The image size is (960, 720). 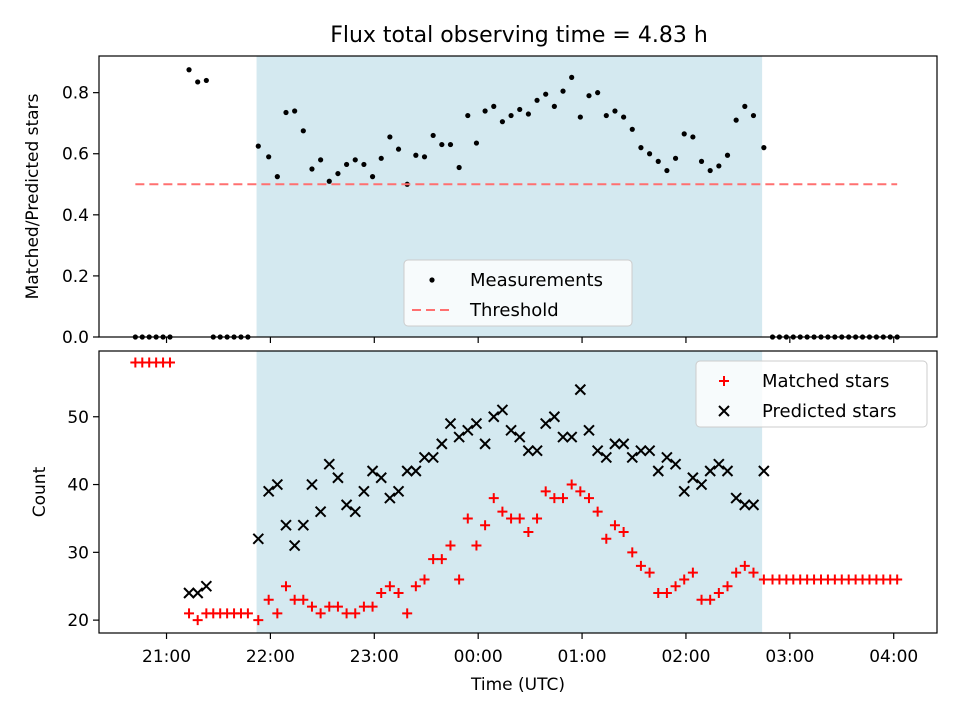 What do you see at coordinates (33, 196) in the screenshot?
I see `y-axis-label: Matched/Predicted stars` at bounding box center [33, 196].